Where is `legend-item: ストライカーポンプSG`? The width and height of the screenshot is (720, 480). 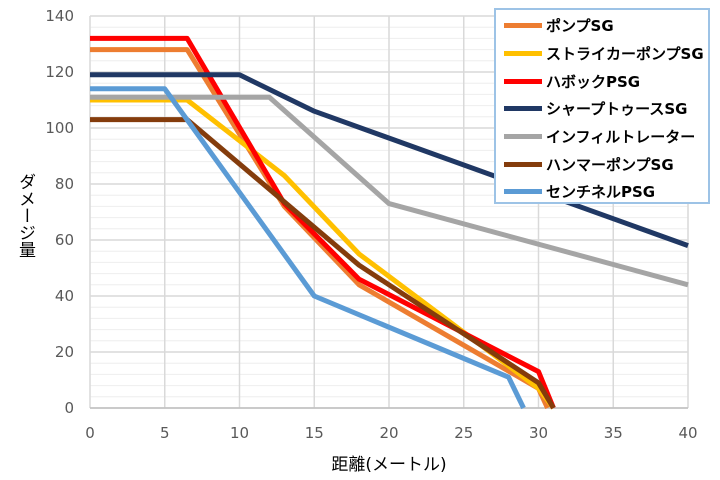
legend-item: ストライカーポンプSG is located at coordinates (606, 54).